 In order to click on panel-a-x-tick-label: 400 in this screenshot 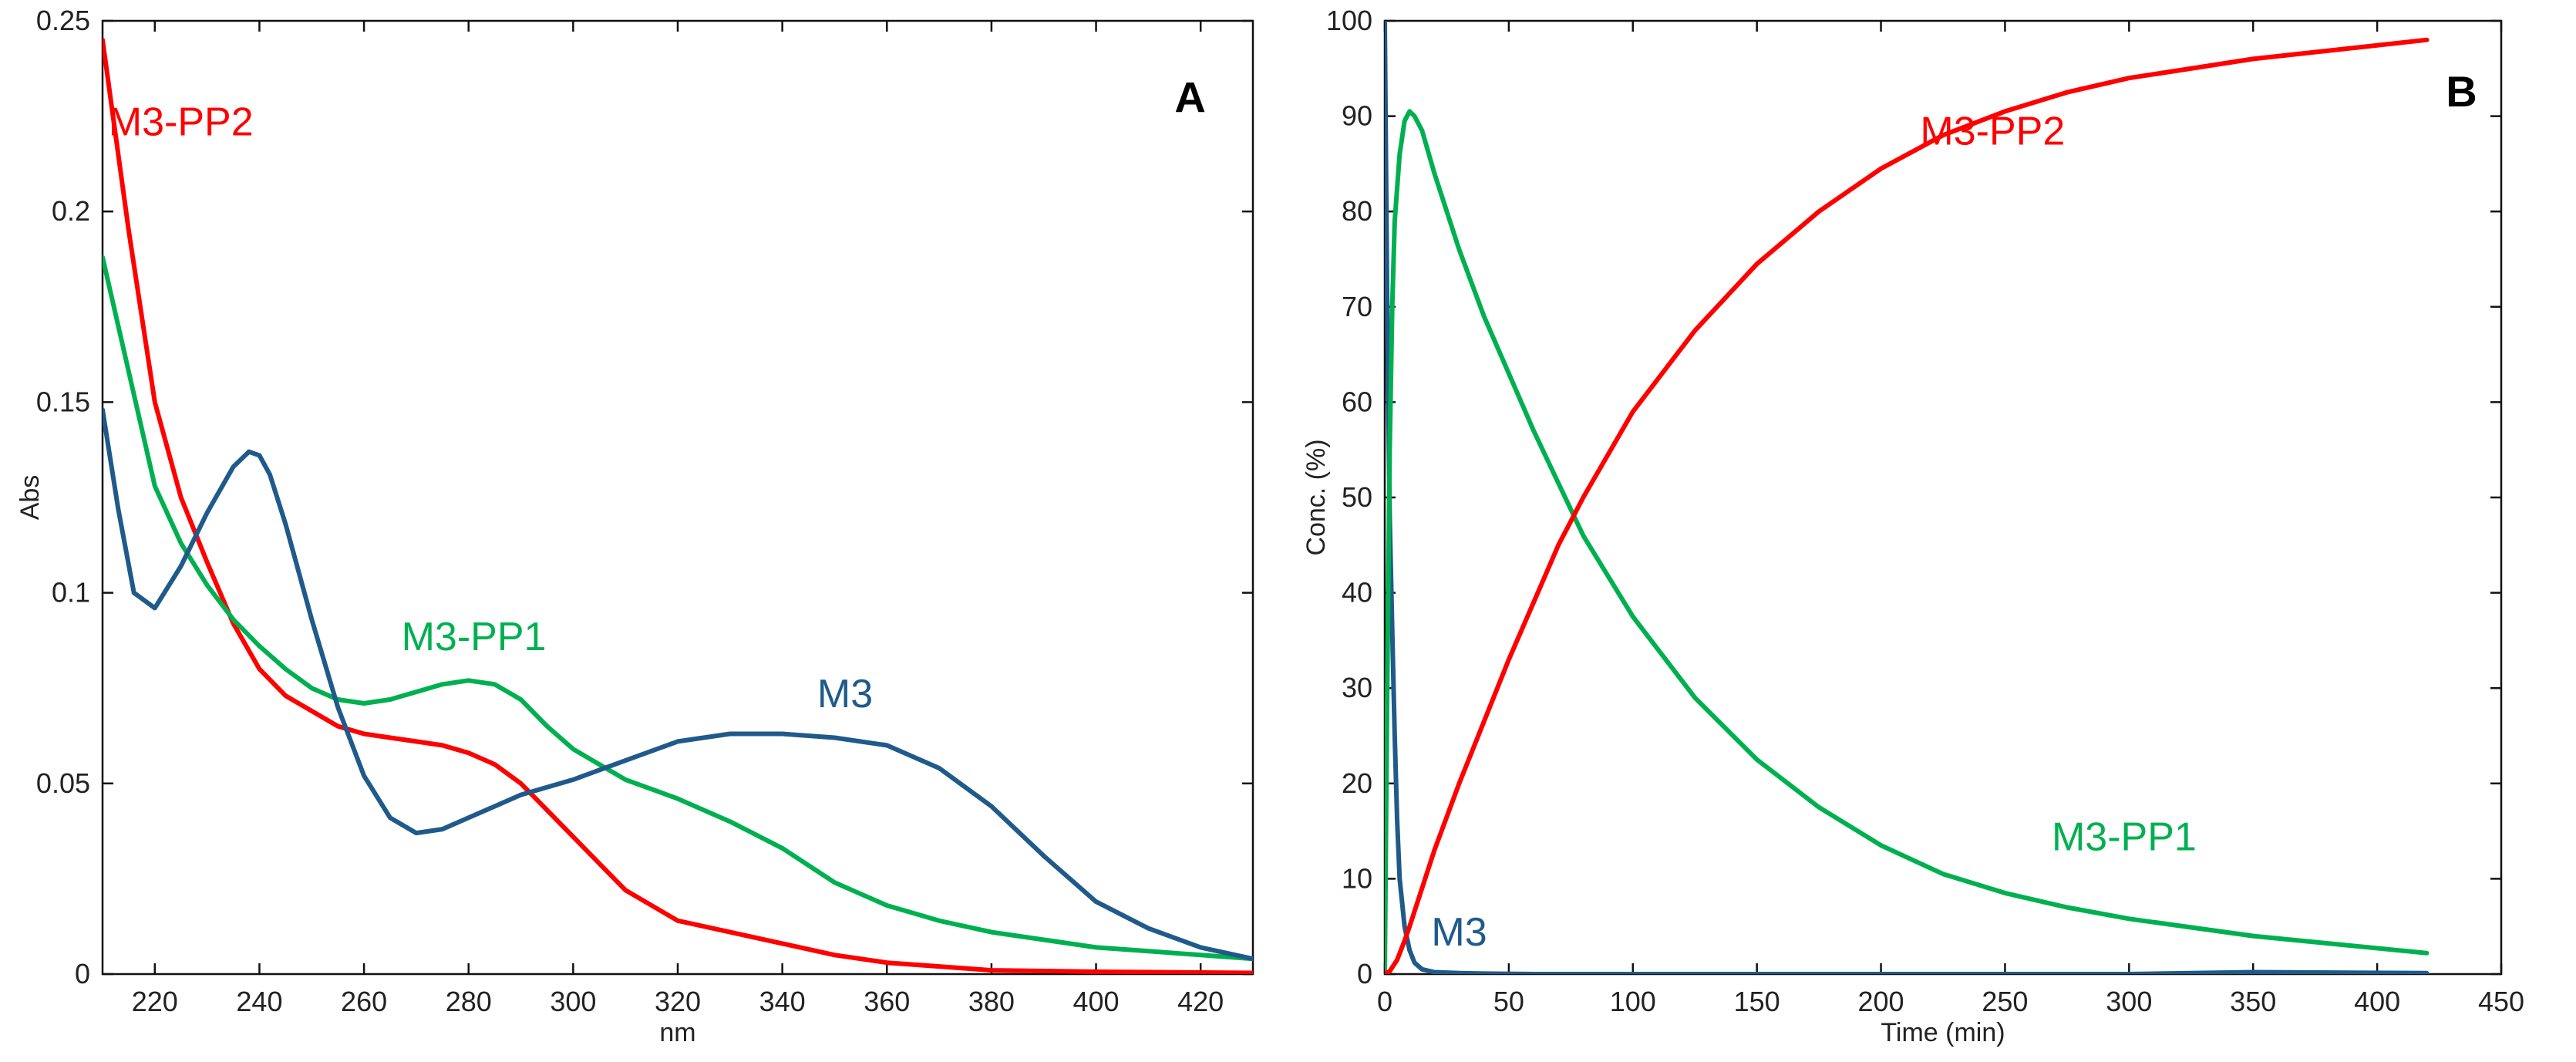, I will do `click(1097, 1002)`.